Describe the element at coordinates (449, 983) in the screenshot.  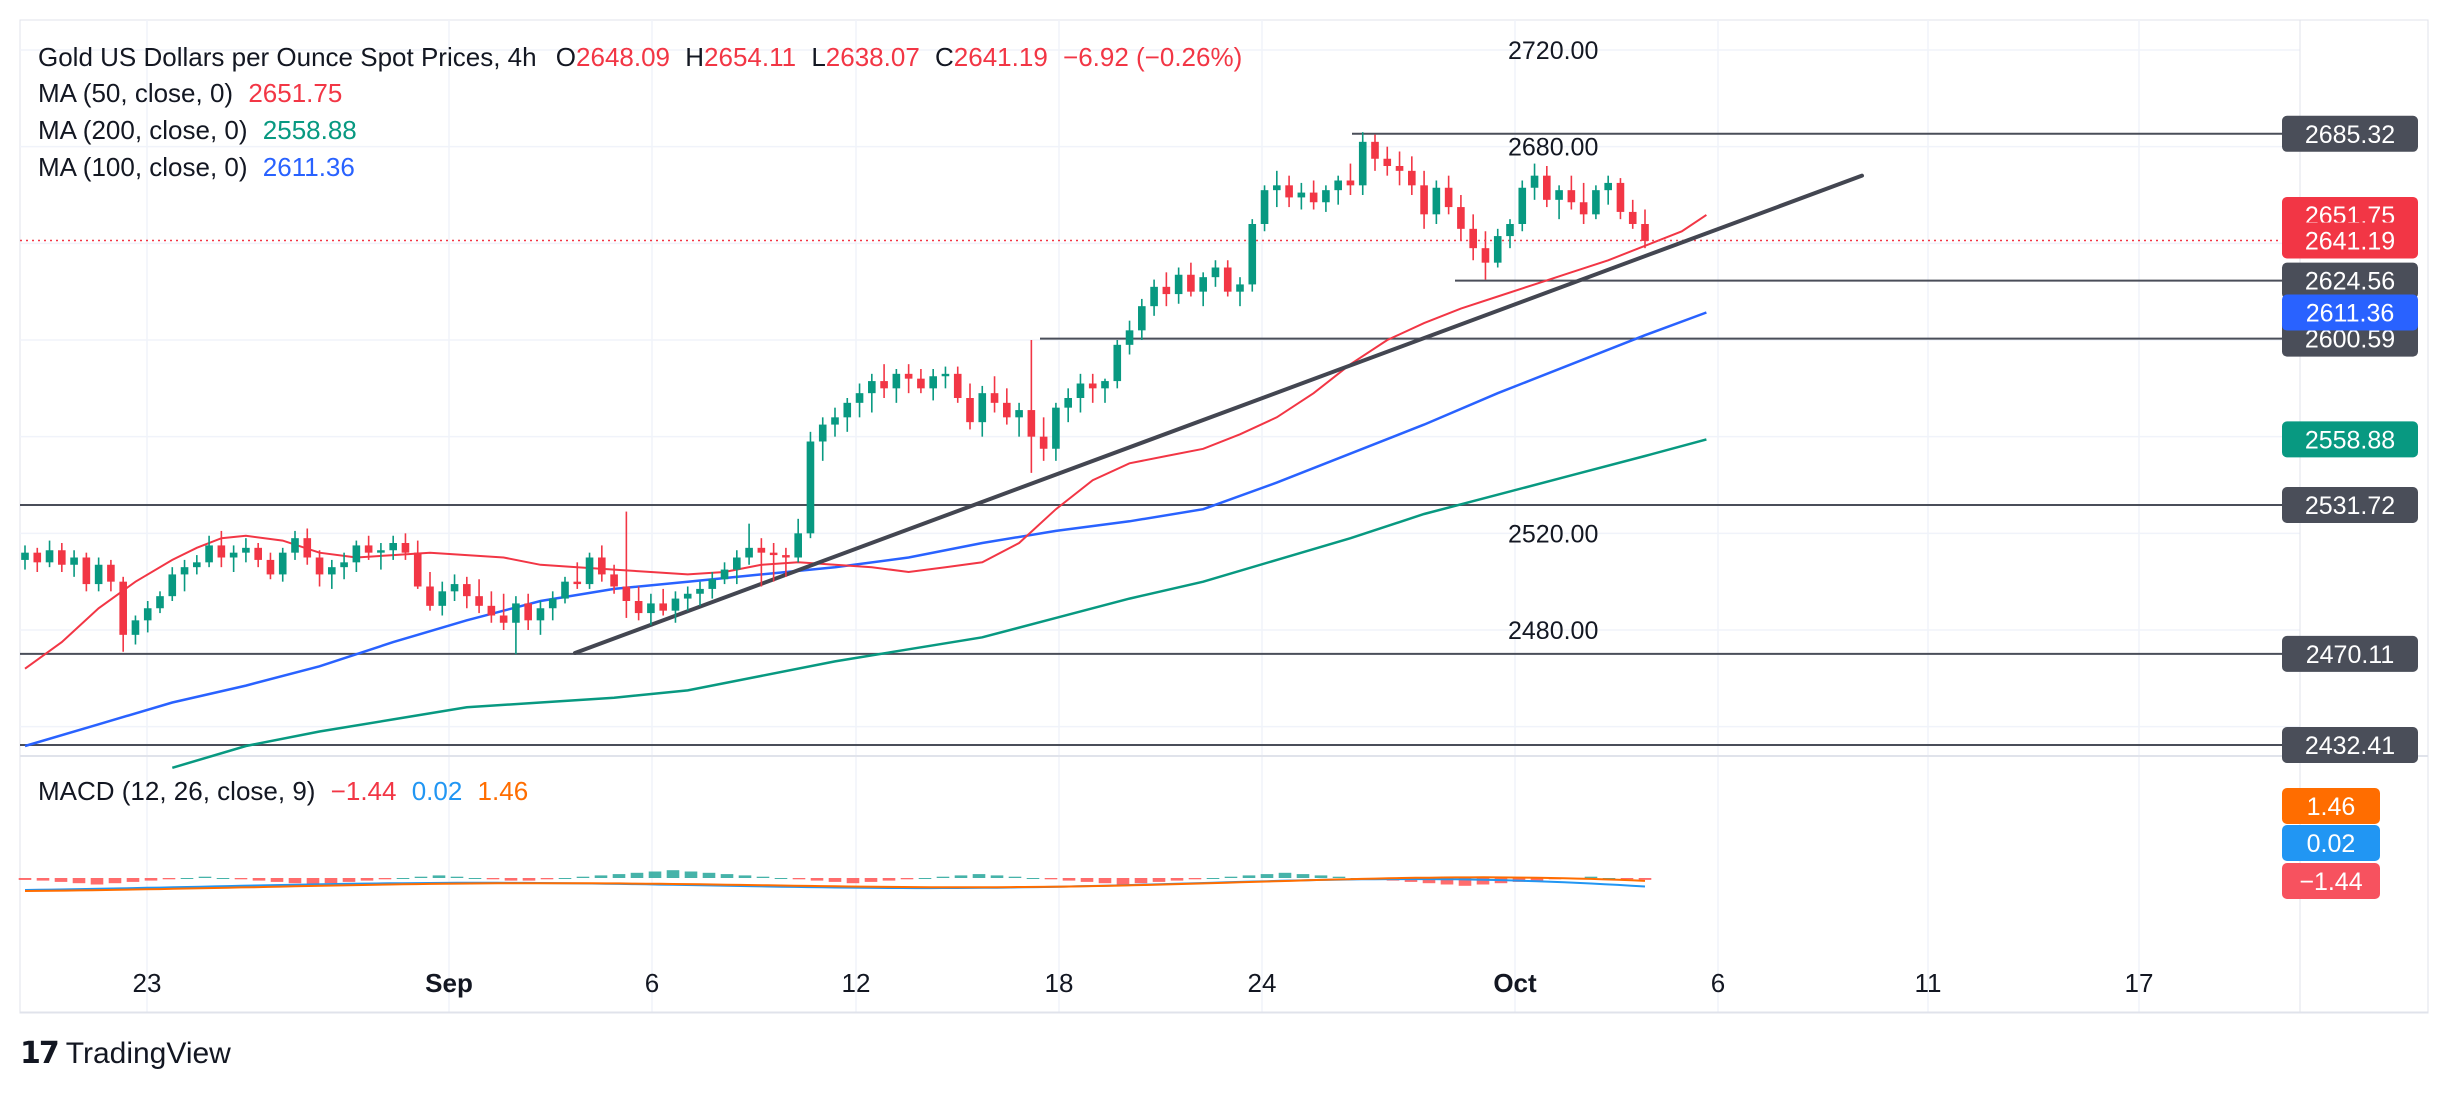
I see `time-tick-label: Sep` at that location.